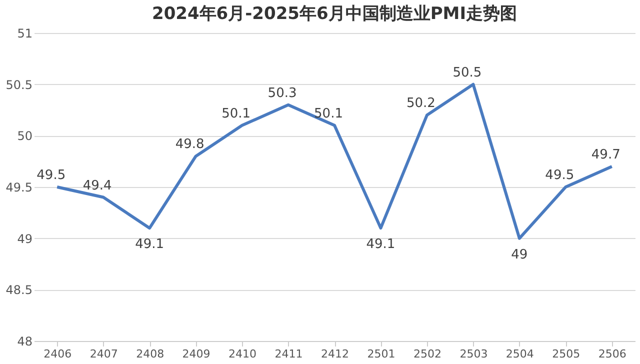 Image resolution: width=640 pixels, height=364 pixels. I want to click on x-tick-label: 2502, so click(427, 354).